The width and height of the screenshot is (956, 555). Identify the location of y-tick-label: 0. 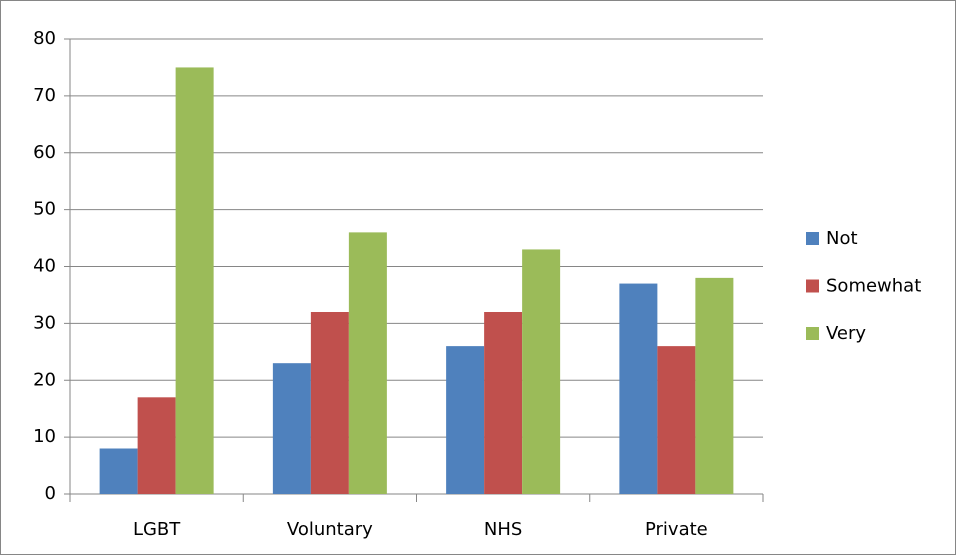
(50, 493).